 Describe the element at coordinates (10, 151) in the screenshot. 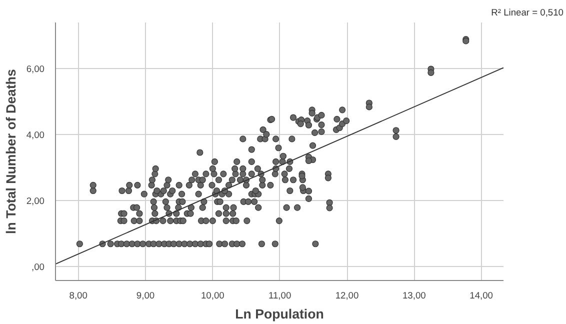

I see `y-axis-title: ln Total Number of Deaths` at that location.